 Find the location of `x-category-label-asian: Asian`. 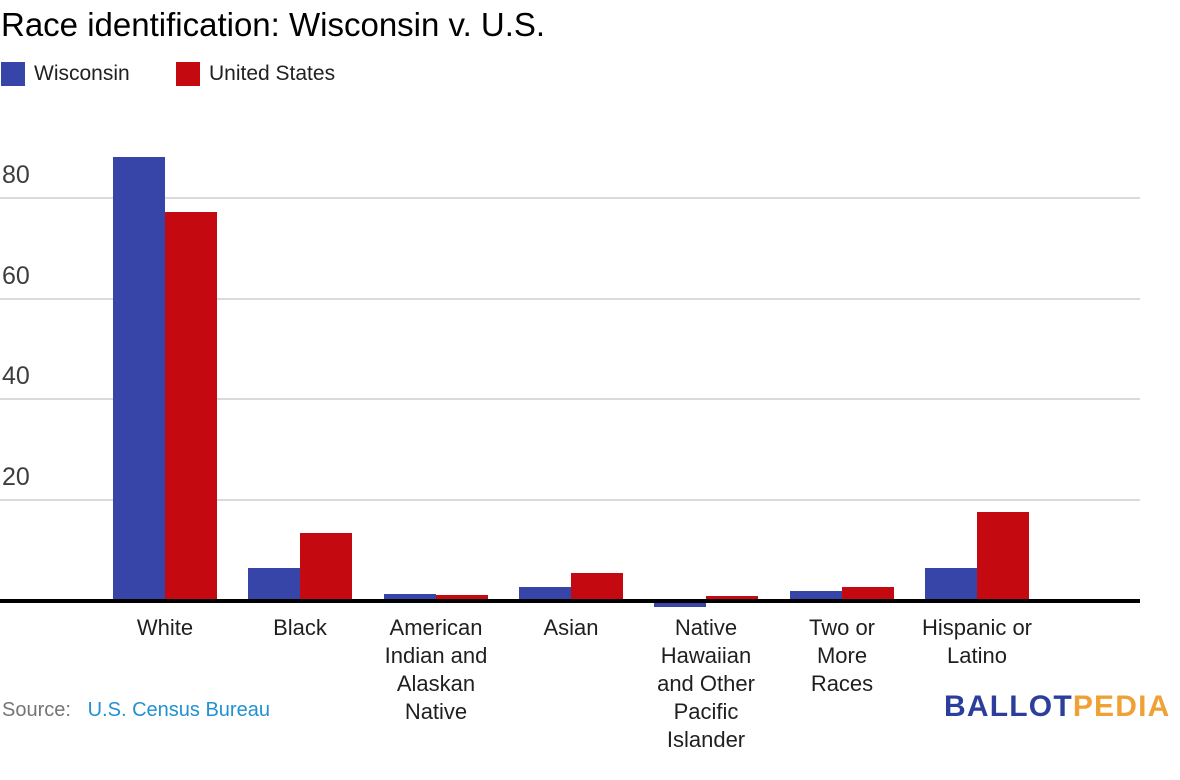

x-category-label-asian: Asian is located at coordinates (571, 627).